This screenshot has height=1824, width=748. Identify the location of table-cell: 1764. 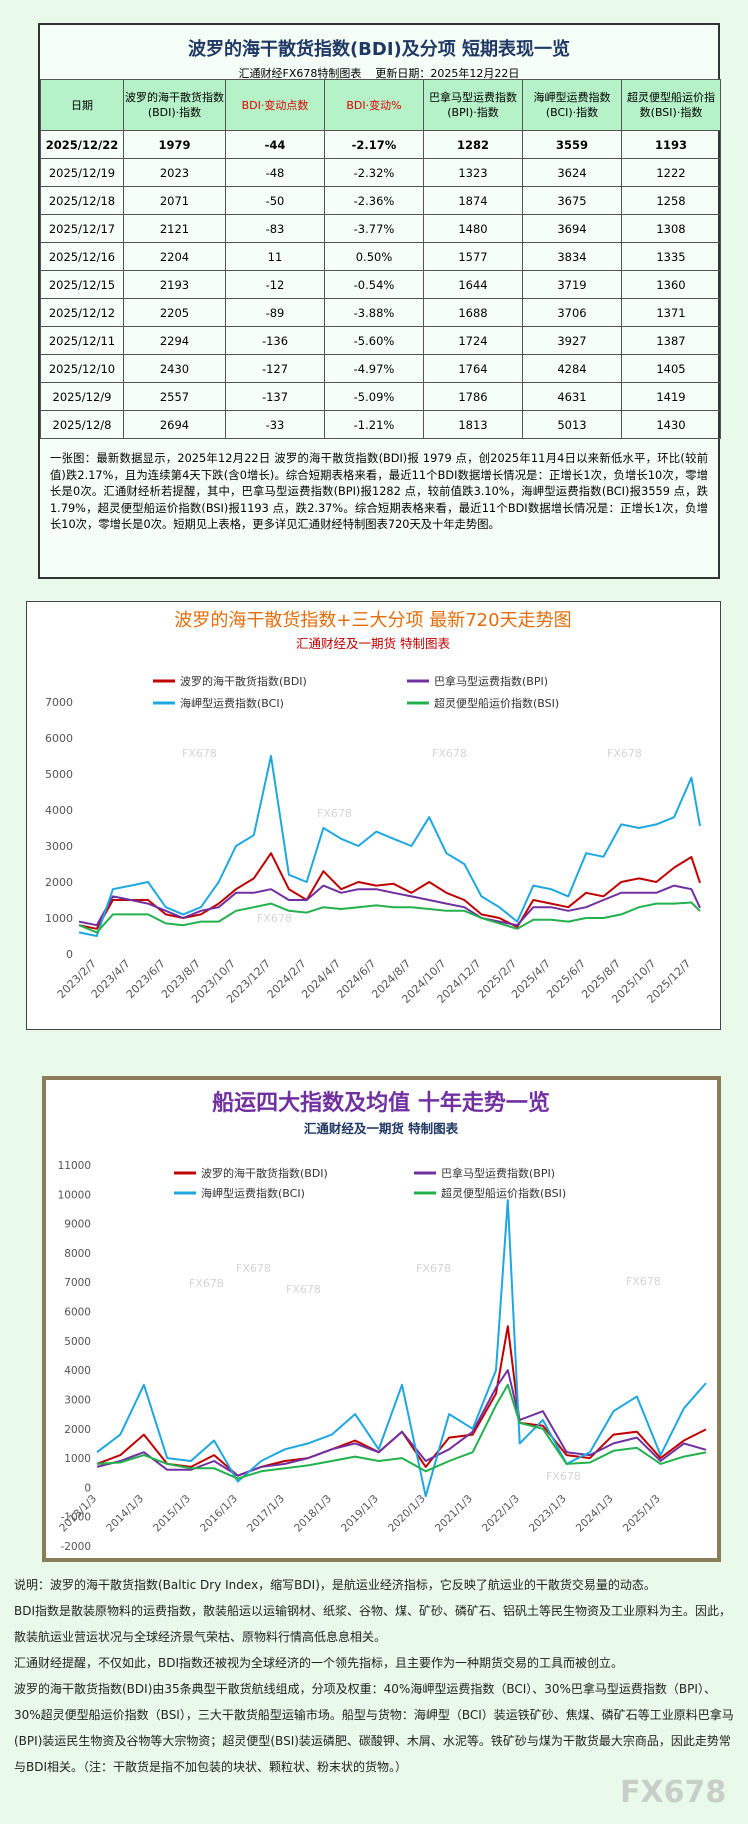
(473, 368).